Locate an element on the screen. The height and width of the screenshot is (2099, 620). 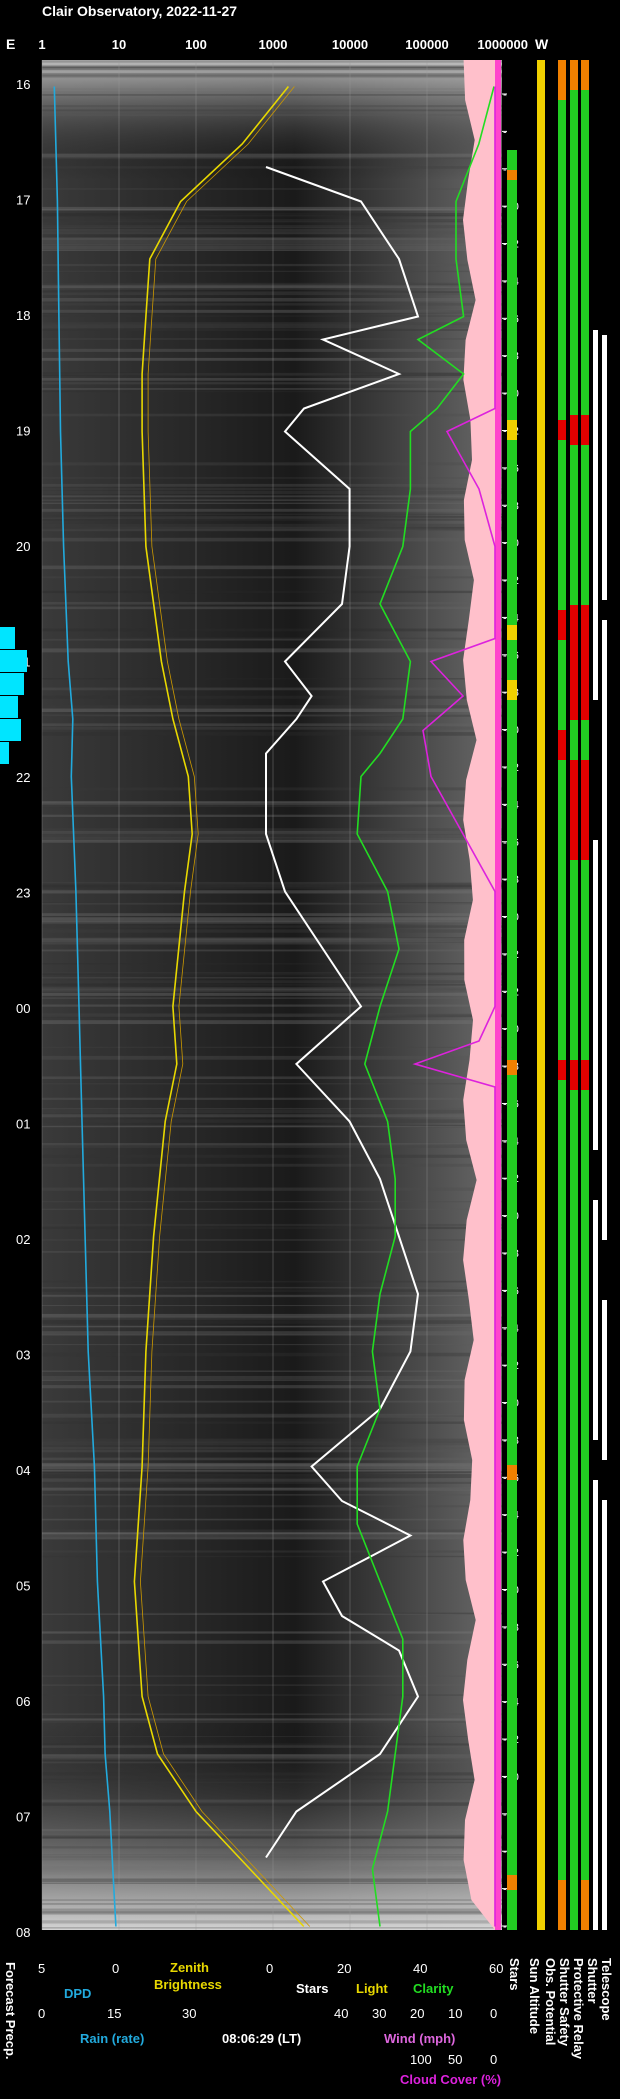
status-column-label: Obs. Potential is located at coordinates (550, 2001).